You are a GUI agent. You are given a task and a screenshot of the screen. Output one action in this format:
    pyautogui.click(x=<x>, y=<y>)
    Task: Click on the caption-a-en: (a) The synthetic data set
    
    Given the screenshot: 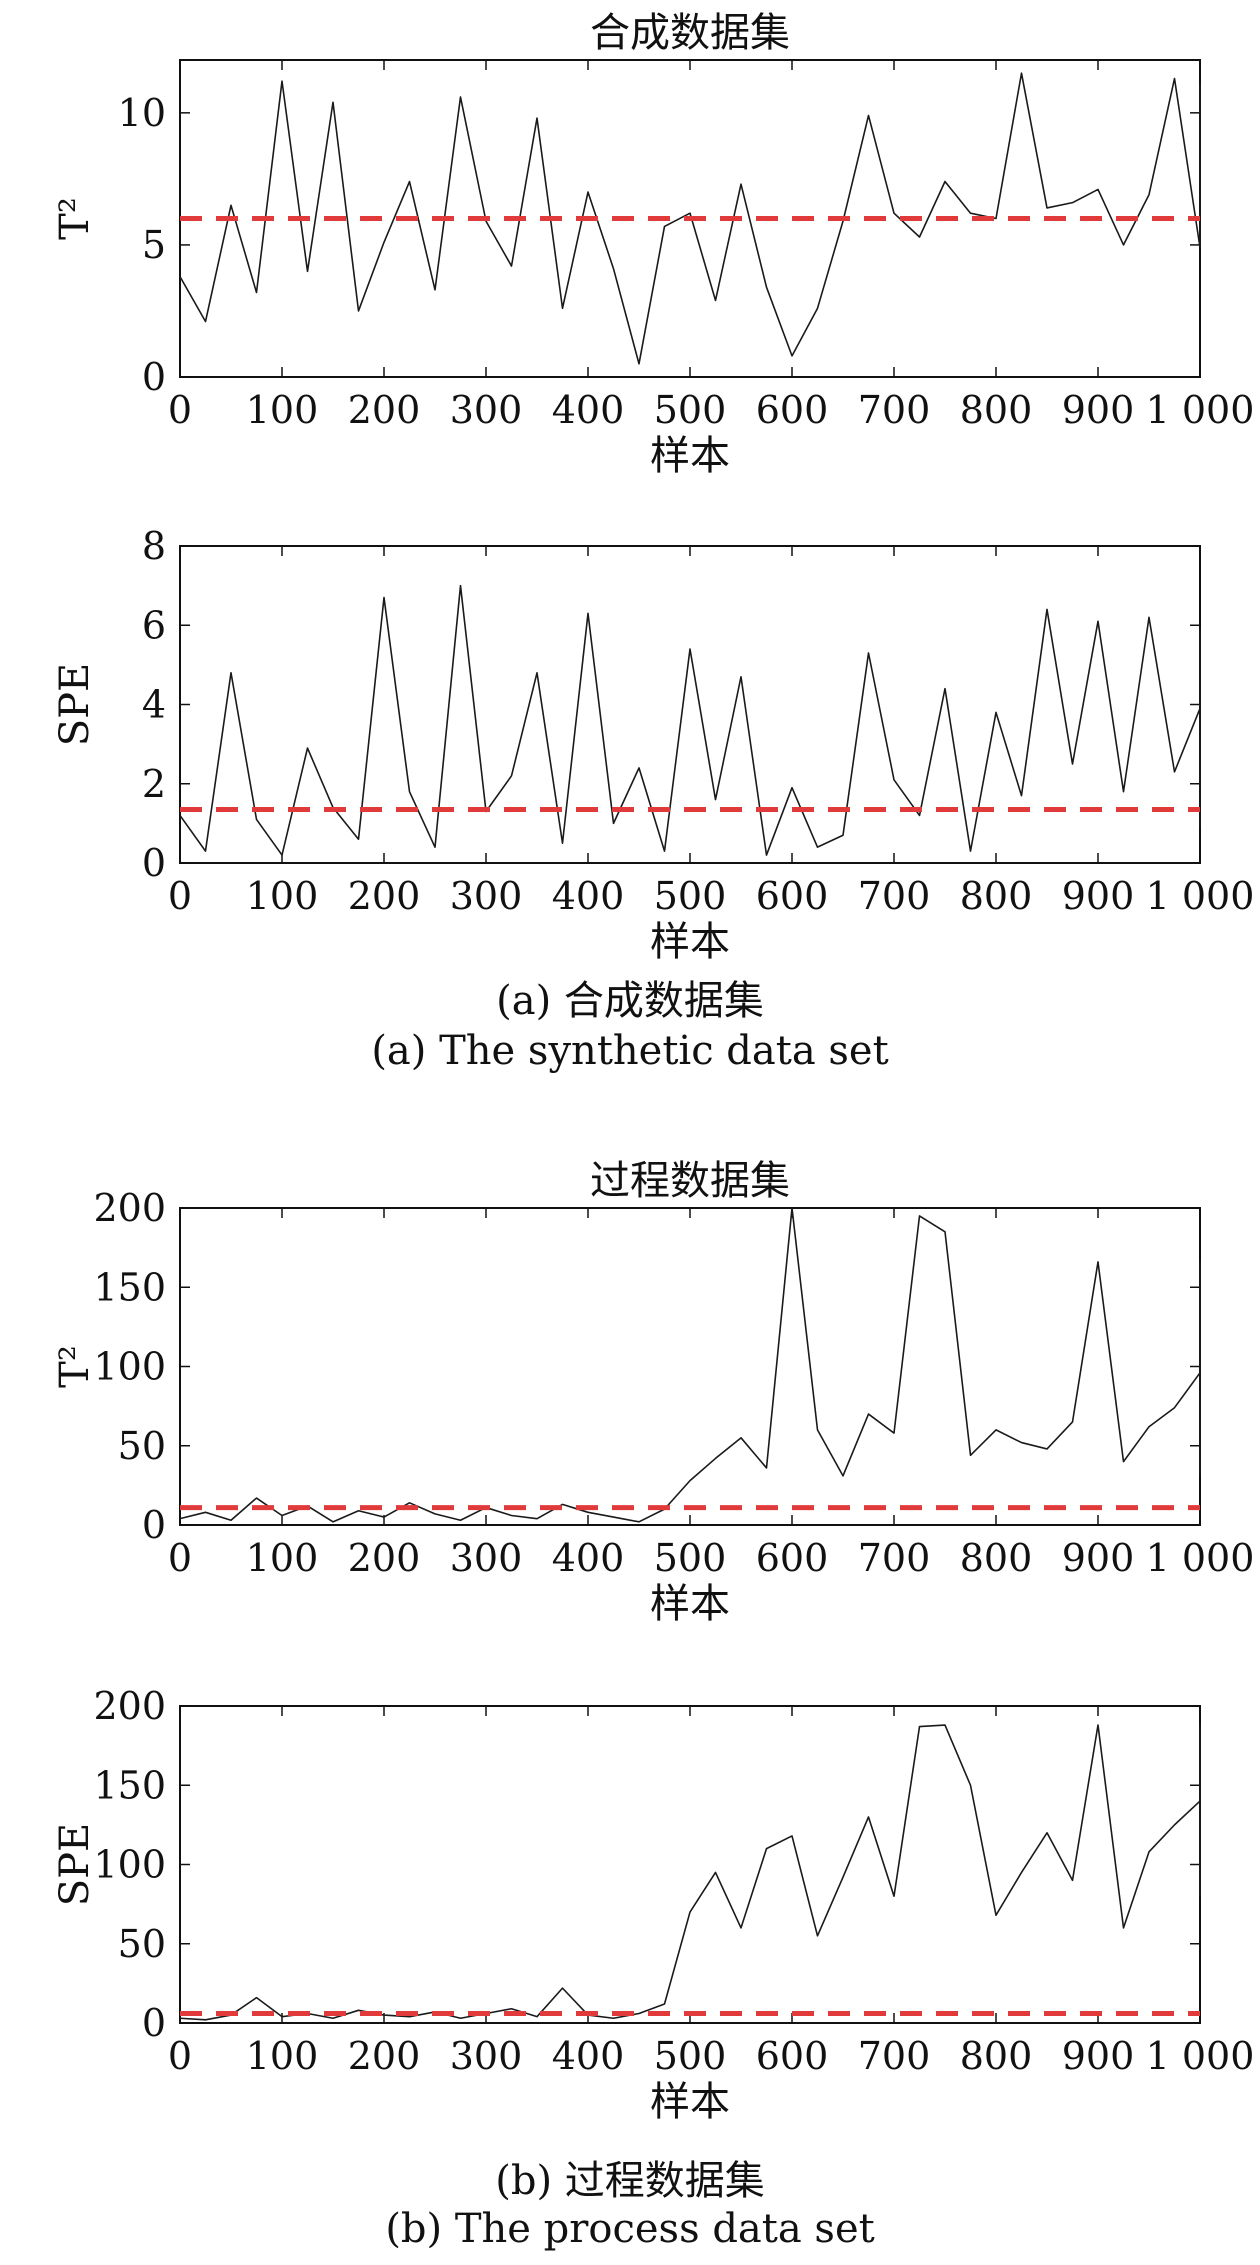 What is the action you would take?
    pyautogui.click(x=630, y=1051)
    